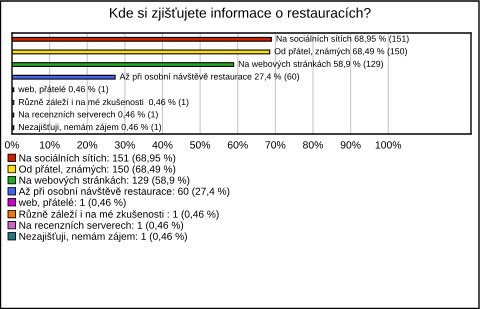 Image resolution: width=480 pixels, height=309 pixels. I want to click on x-tick-label: 100%, so click(389, 145).